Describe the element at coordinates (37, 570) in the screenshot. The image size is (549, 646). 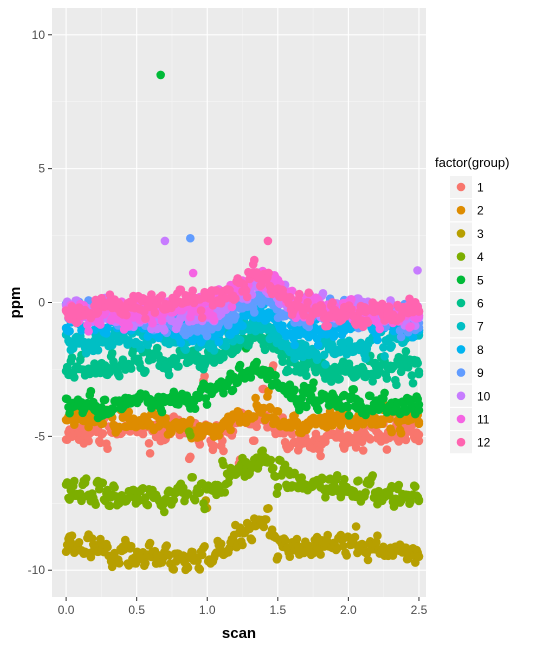
I see `y-tick-label: -10` at that location.